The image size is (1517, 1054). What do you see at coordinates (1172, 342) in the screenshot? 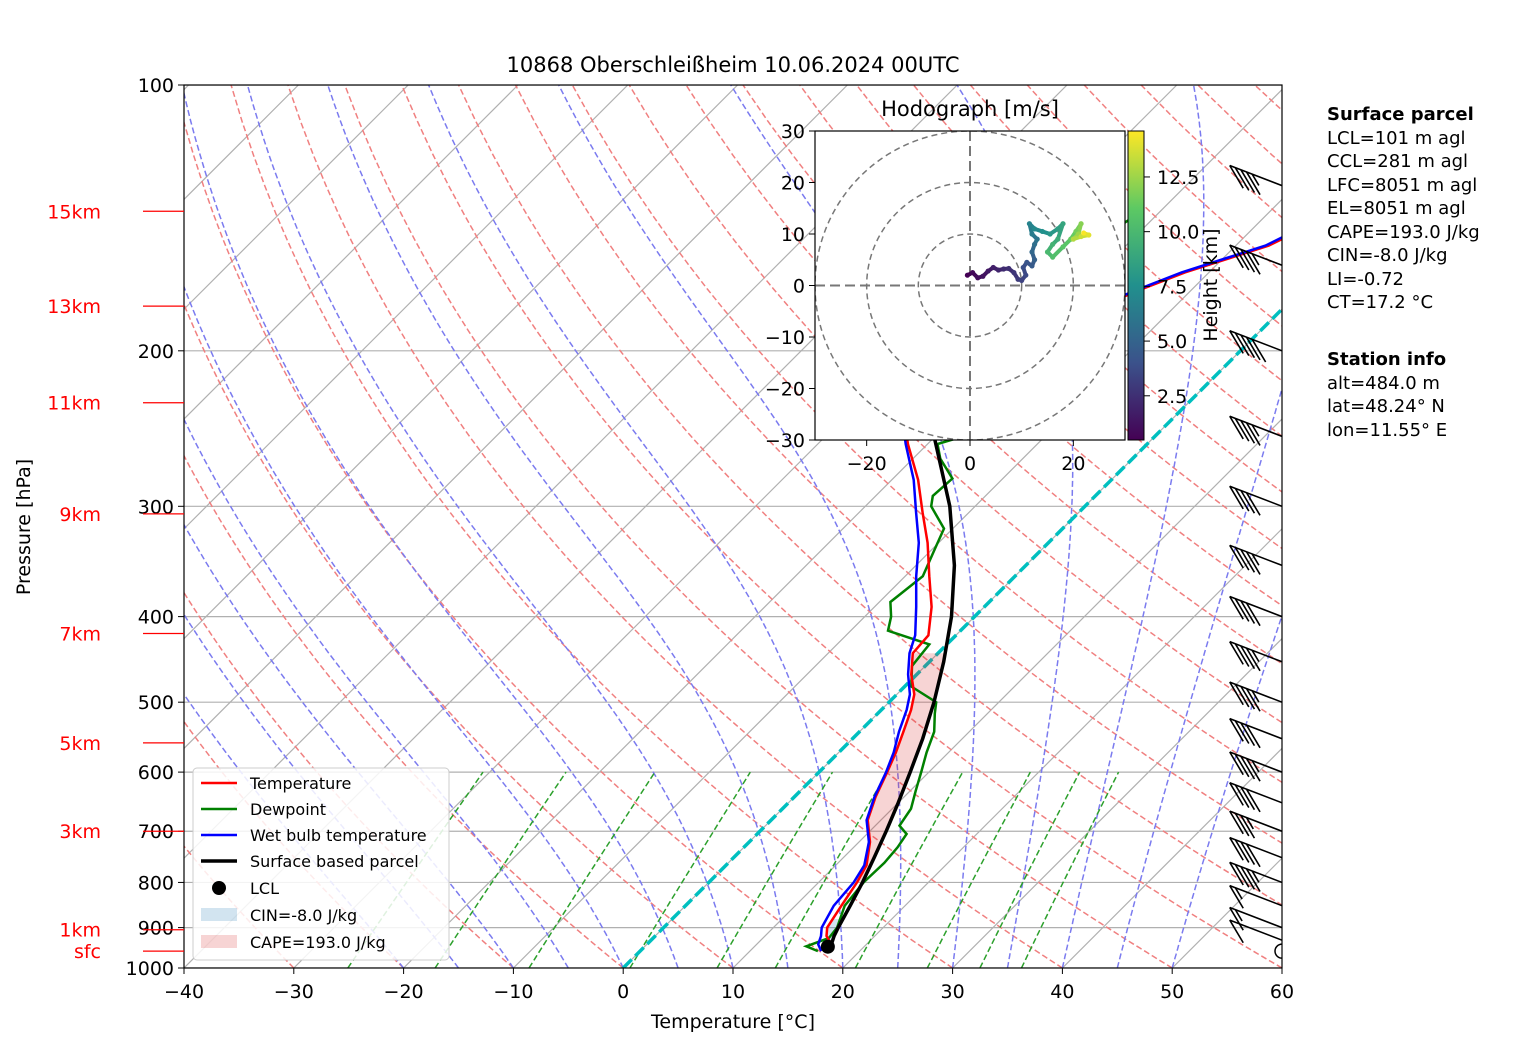
I see `colorbar-tick-label: 5.0` at bounding box center [1172, 342].